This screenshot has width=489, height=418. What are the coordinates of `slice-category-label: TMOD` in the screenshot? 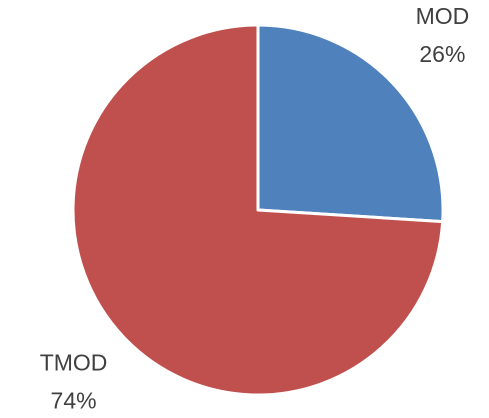 It's located at (74, 362).